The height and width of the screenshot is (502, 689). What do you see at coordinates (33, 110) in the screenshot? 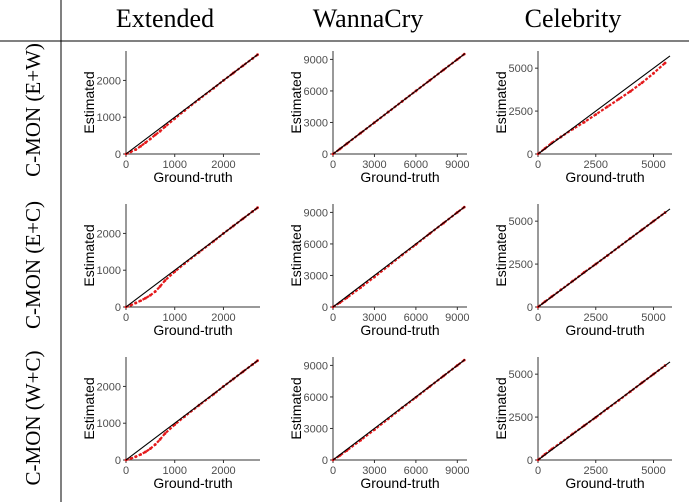
I see `row-header-ew: C-MON (E+W)` at bounding box center [33, 110].